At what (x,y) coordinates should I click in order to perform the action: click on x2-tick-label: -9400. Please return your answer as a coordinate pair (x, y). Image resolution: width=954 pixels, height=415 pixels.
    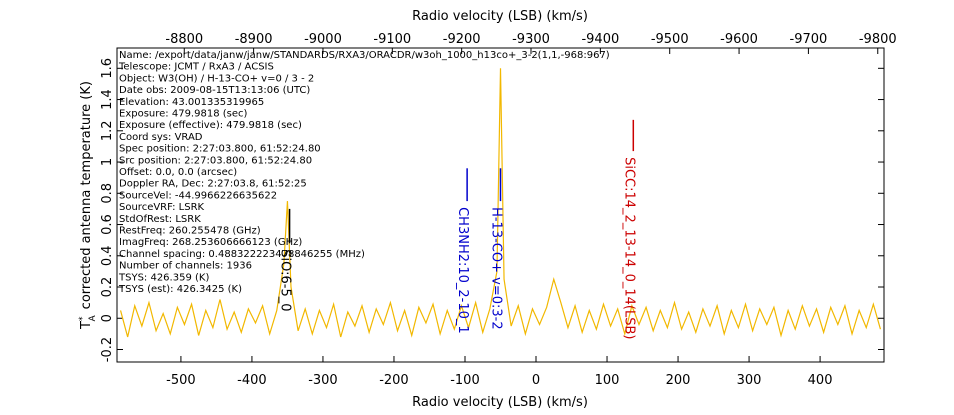
    Looking at the image, I should click on (600, 39).